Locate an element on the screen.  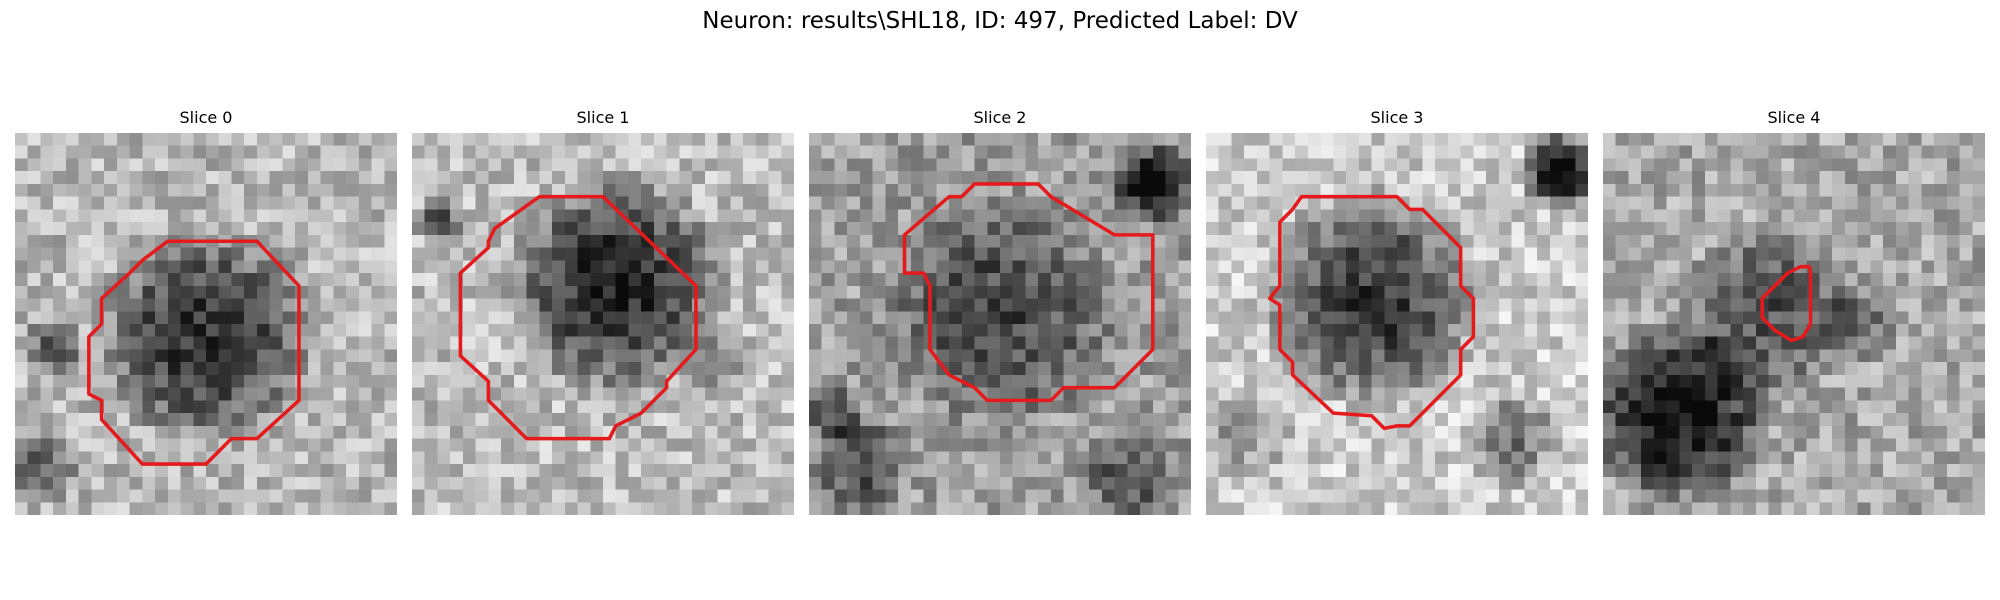
slice-panel-1: Slice 1 is located at coordinates (603, 313).